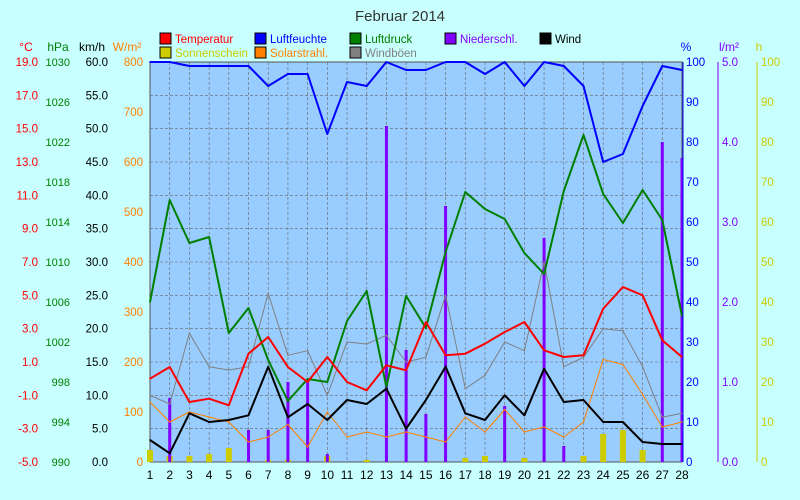 The image size is (800, 500). What do you see at coordinates (97, 330) in the screenshot?
I see `wind-tick-label: 20.0` at bounding box center [97, 330].